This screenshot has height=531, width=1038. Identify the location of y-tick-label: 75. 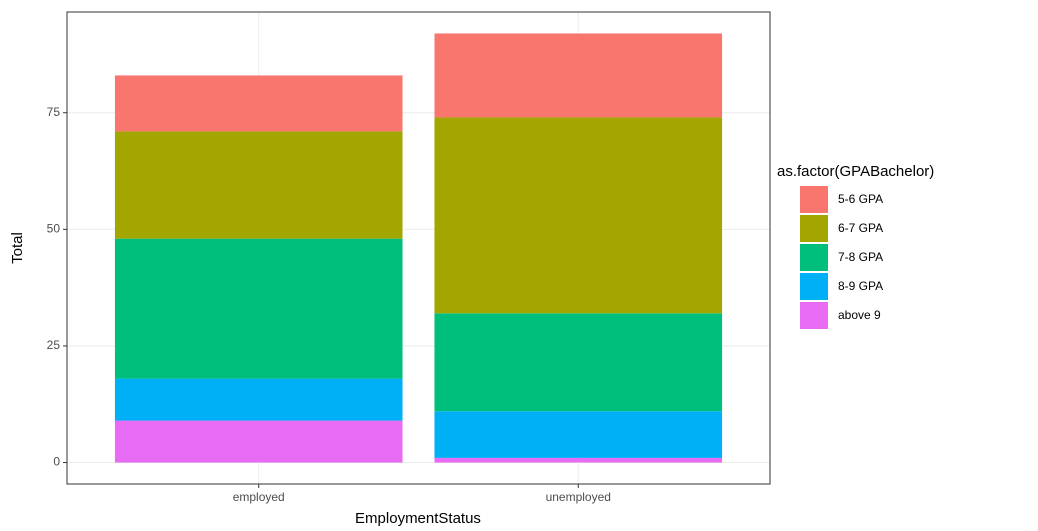
(54, 112).